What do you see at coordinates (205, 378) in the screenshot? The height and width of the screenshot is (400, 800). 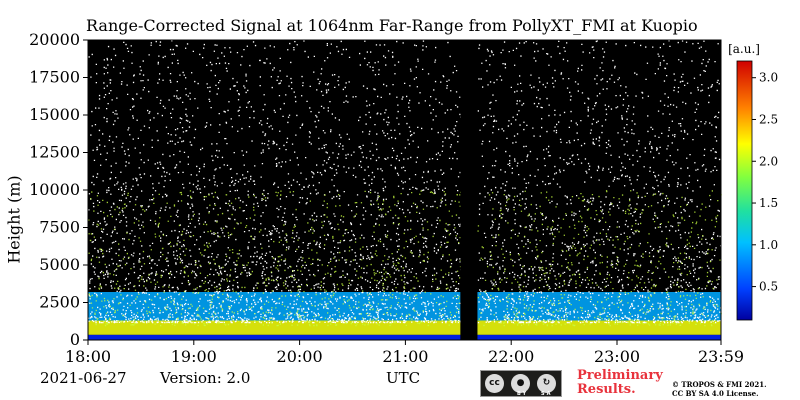 I see `version-label: Version: 2.0` at bounding box center [205, 378].